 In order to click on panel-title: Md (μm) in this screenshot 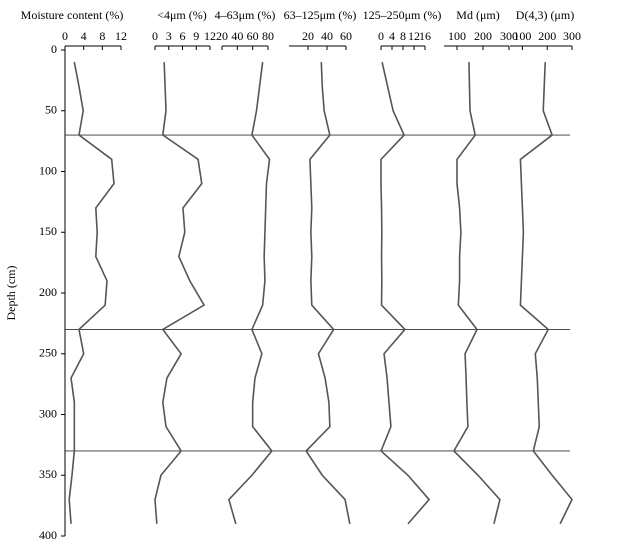, I will do `click(477, 15)`.